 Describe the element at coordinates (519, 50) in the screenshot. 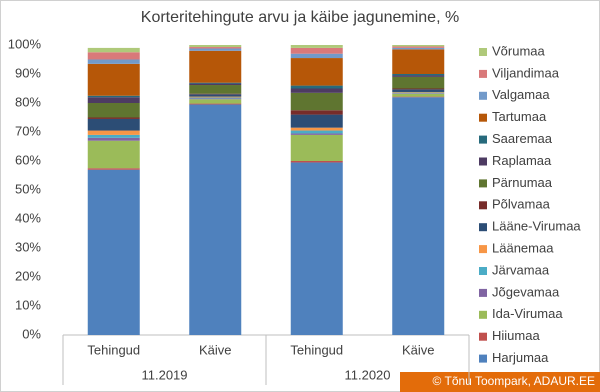

I see `legend-label: Võrumaa` at that location.